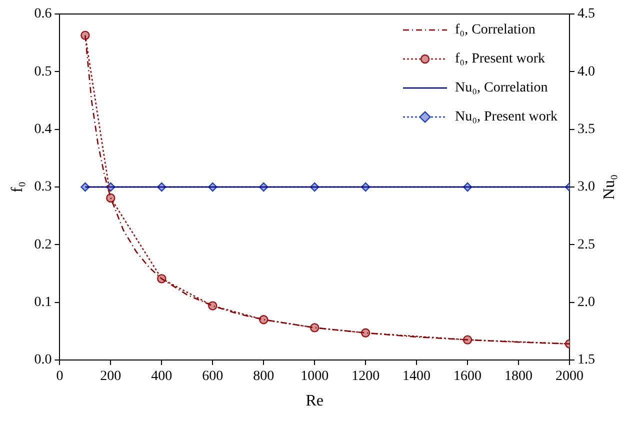 This screenshot has height=423, width=624. Describe the element at coordinates (609, 187) in the screenshot. I see `y2-axis-title: Nu₀` at that location.